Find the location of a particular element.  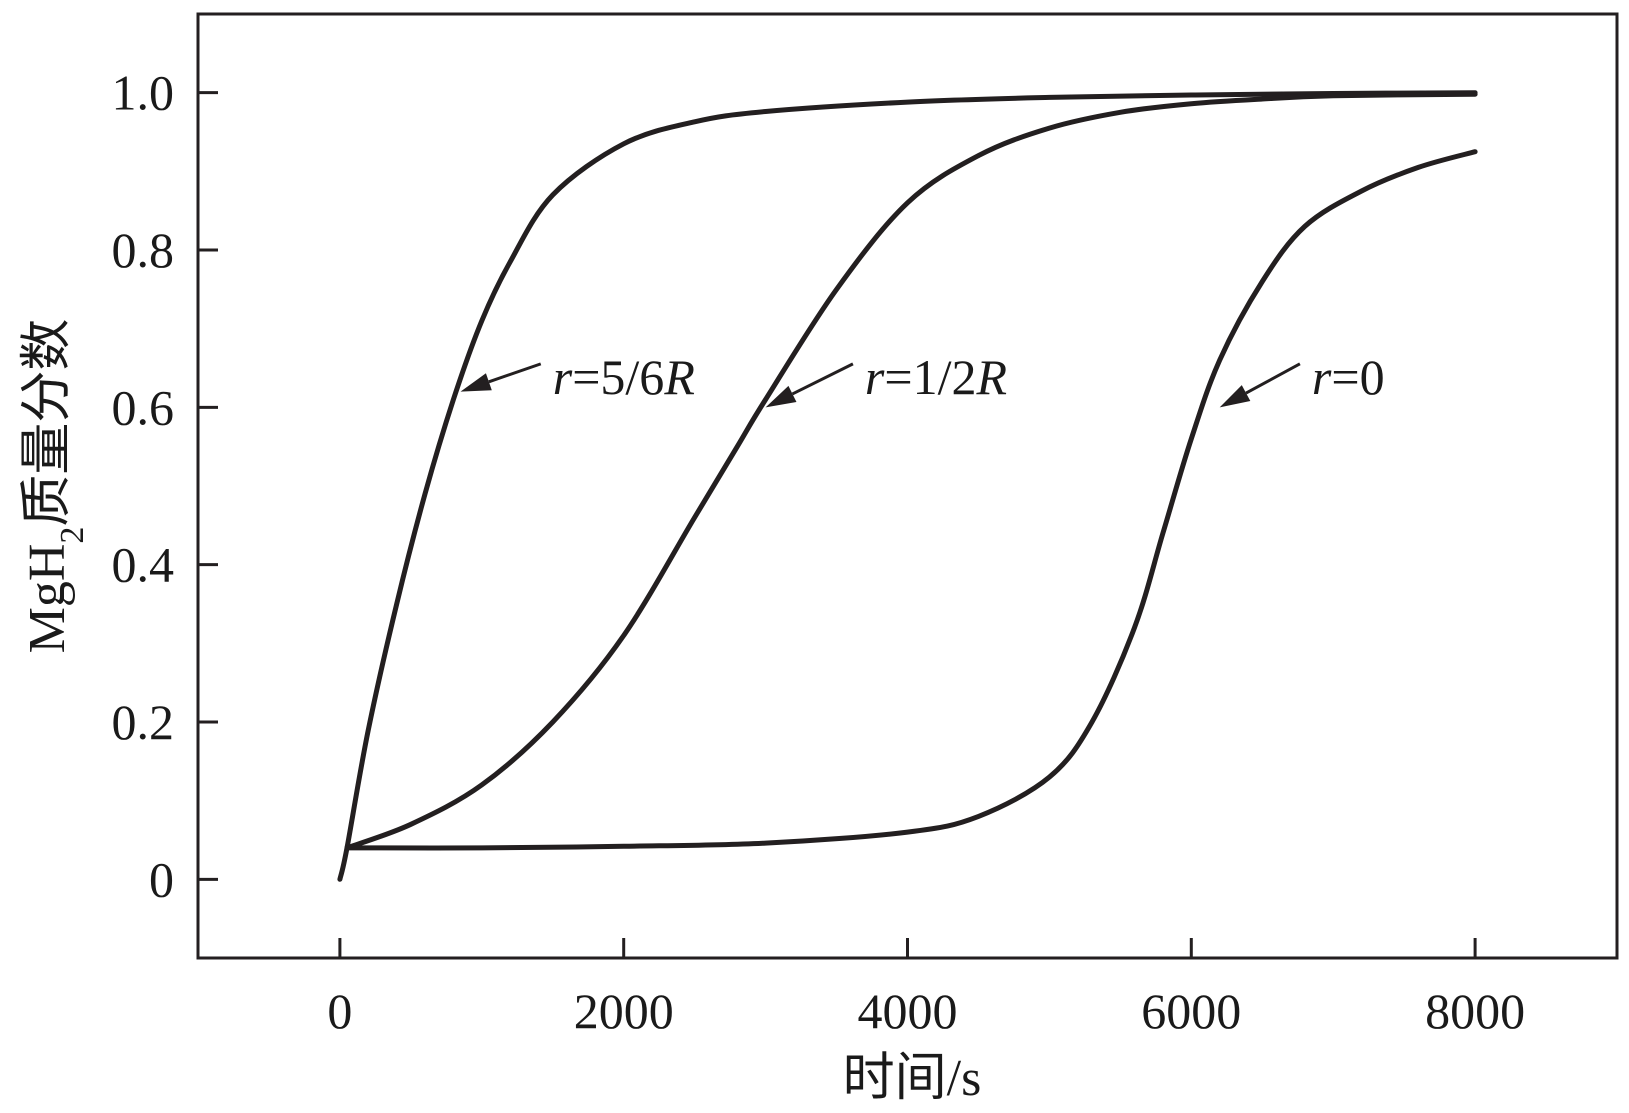

y-axis-label: MgH2质量分数 is located at coordinates (55, 486).